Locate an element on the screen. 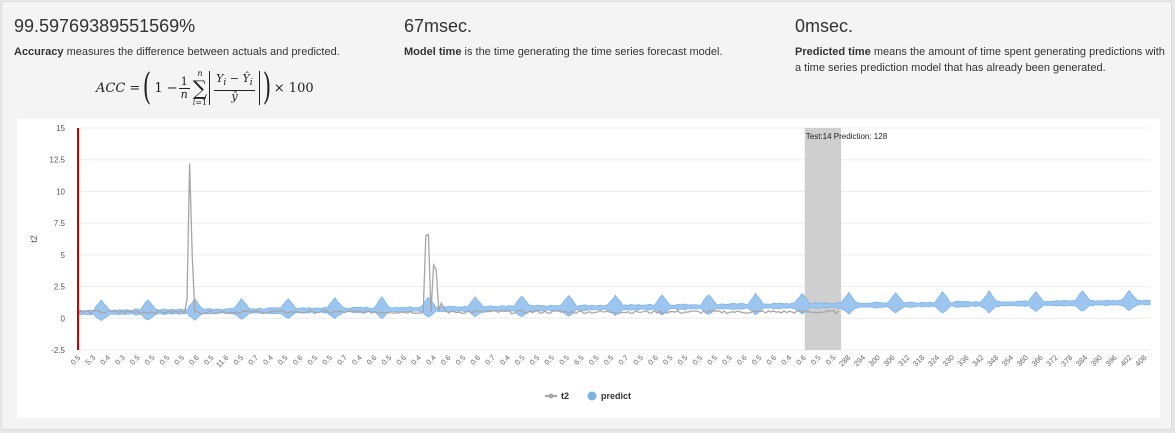  predicted-time-value: 0msec. is located at coordinates (824, 26).